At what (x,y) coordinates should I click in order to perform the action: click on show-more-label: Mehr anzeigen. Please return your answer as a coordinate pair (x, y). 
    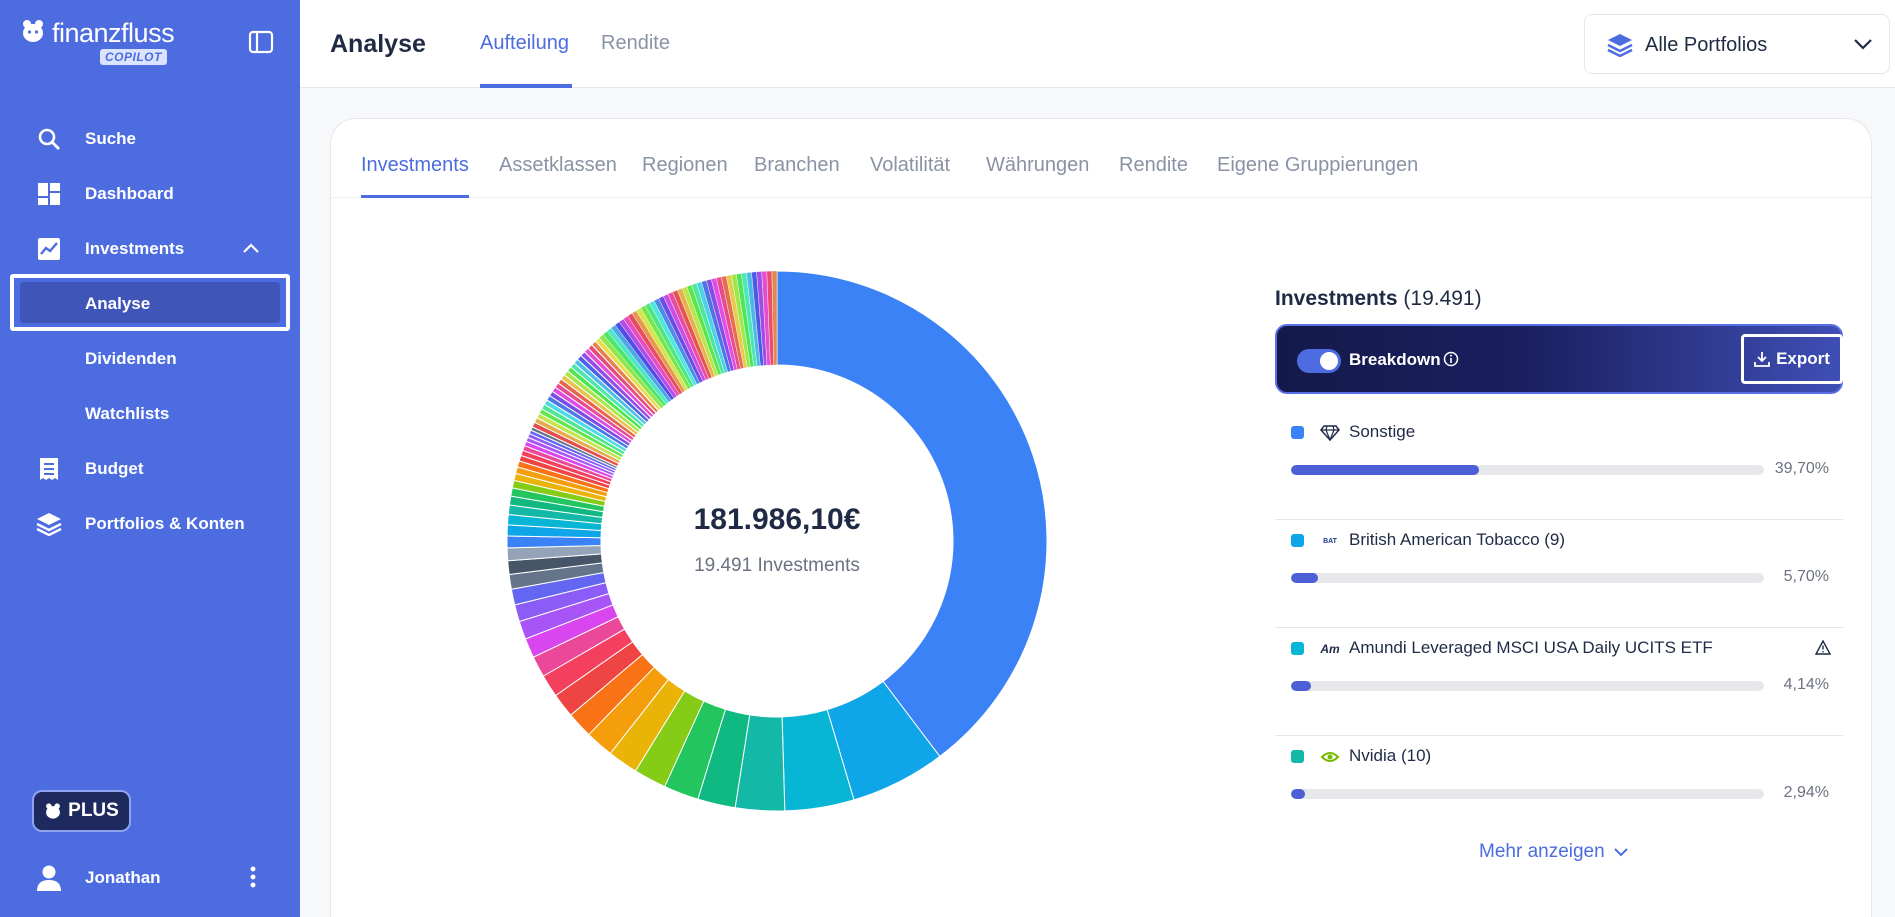
    Looking at the image, I should click on (1542, 851).